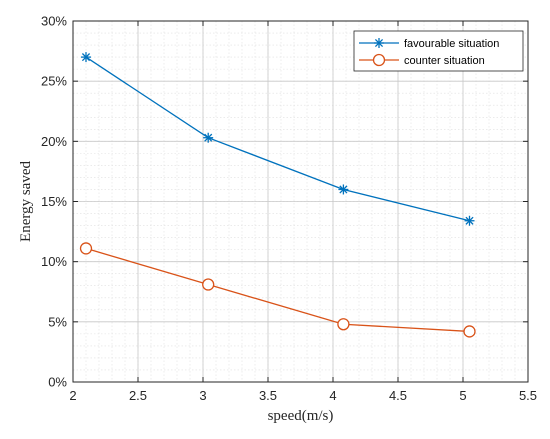 Image resolution: width=550 pixels, height=439 pixels. Describe the element at coordinates (54, 81) in the screenshot. I see `y-tick-label: 25%` at that location.